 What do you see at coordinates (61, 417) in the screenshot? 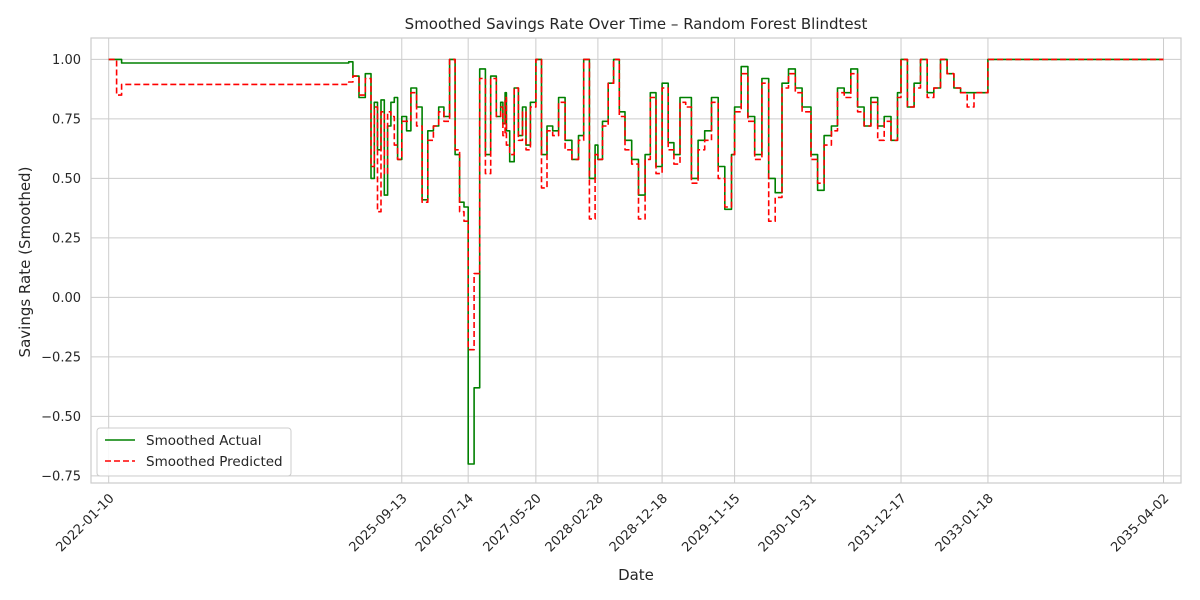
I see `y-tick-label: −0.50` at bounding box center [61, 417].